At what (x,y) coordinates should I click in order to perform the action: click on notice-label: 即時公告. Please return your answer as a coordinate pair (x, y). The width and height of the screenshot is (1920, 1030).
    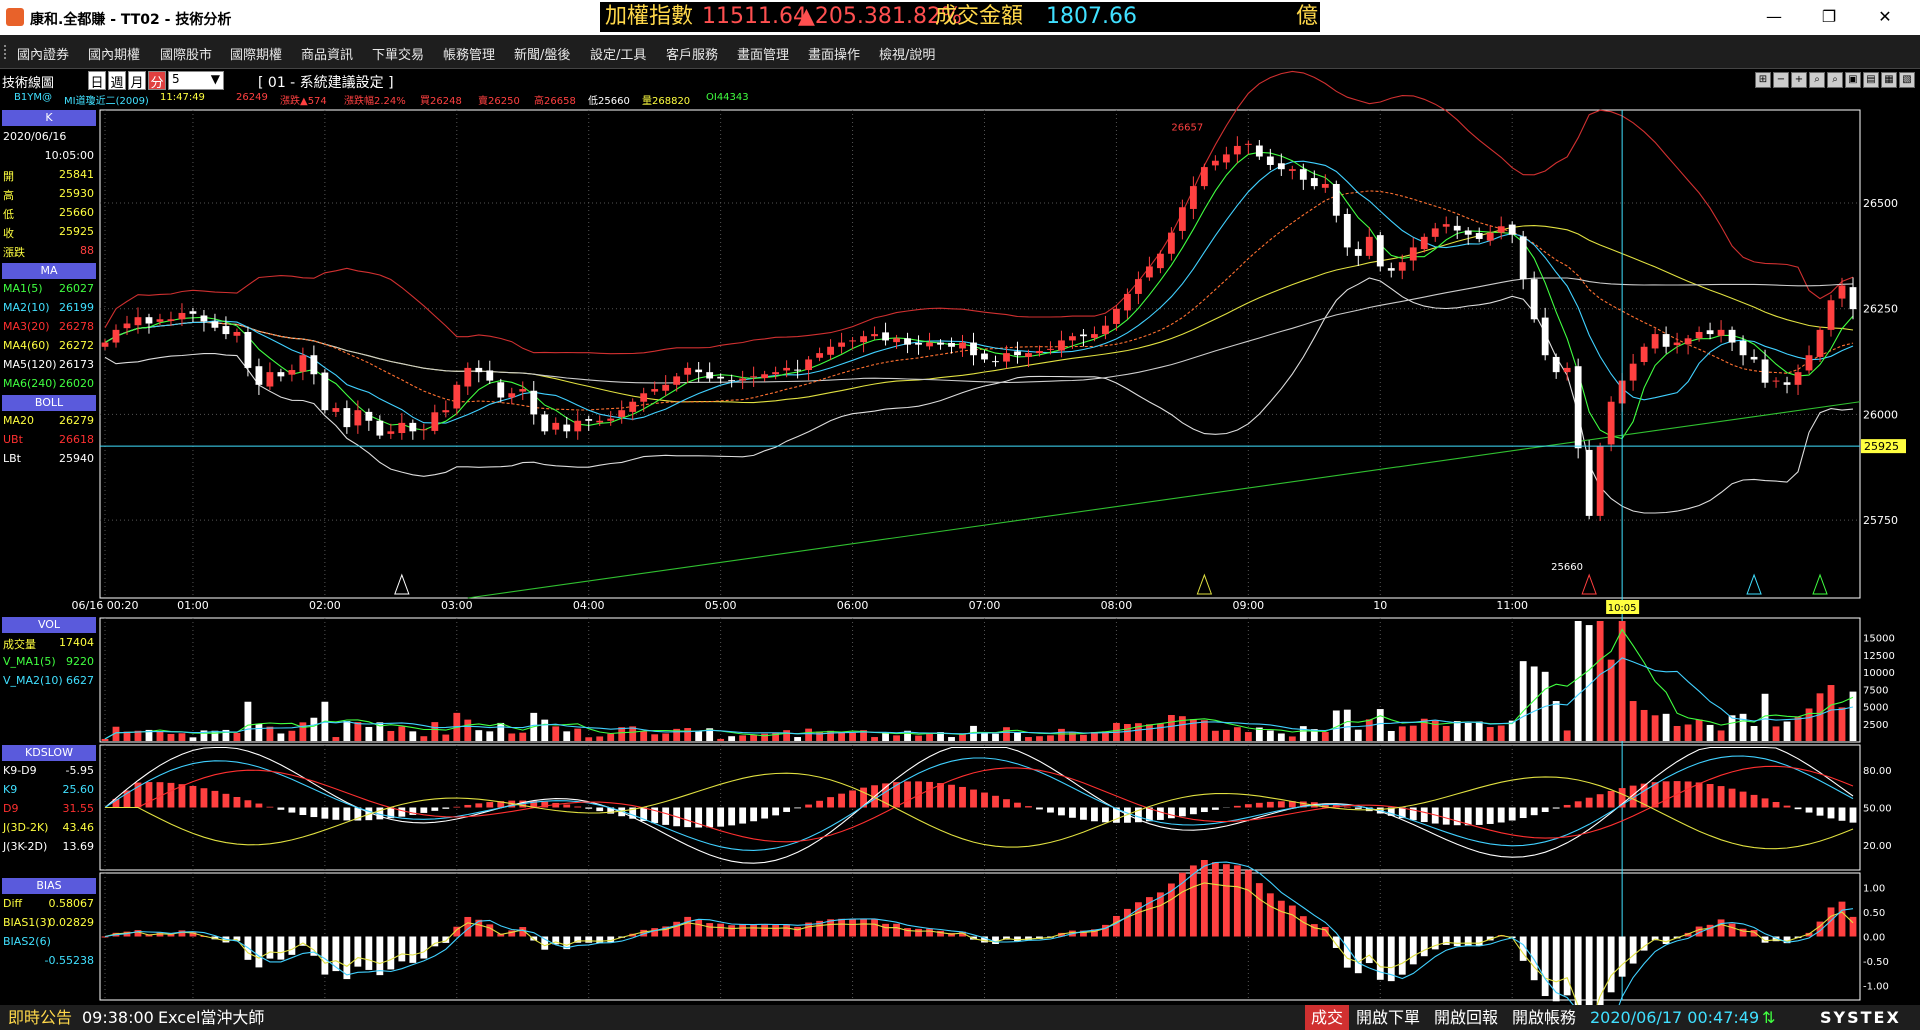
    Looking at the image, I should click on (40, 1017).